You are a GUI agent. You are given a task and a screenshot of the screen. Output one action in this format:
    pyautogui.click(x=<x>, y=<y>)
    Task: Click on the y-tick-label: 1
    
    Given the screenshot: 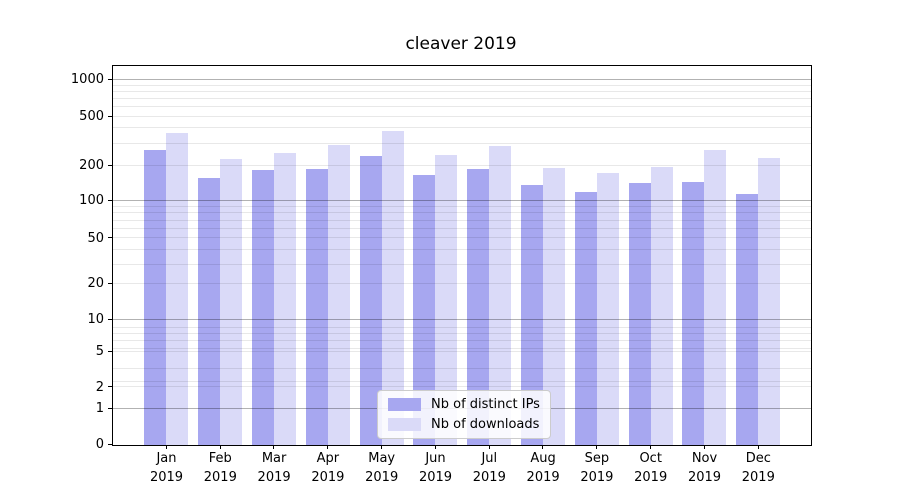 What is the action you would take?
    pyautogui.click(x=99, y=409)
    